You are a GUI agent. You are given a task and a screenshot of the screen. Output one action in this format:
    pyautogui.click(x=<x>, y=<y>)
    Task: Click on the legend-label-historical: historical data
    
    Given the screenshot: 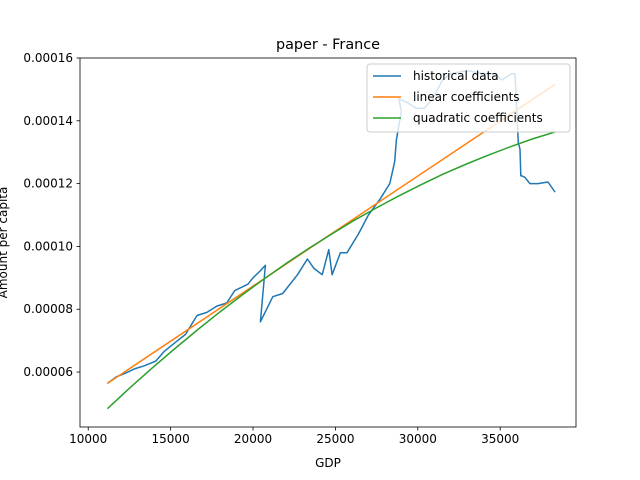 What is the action you would take?
    pyautogui.click(x=456, y=76)
    